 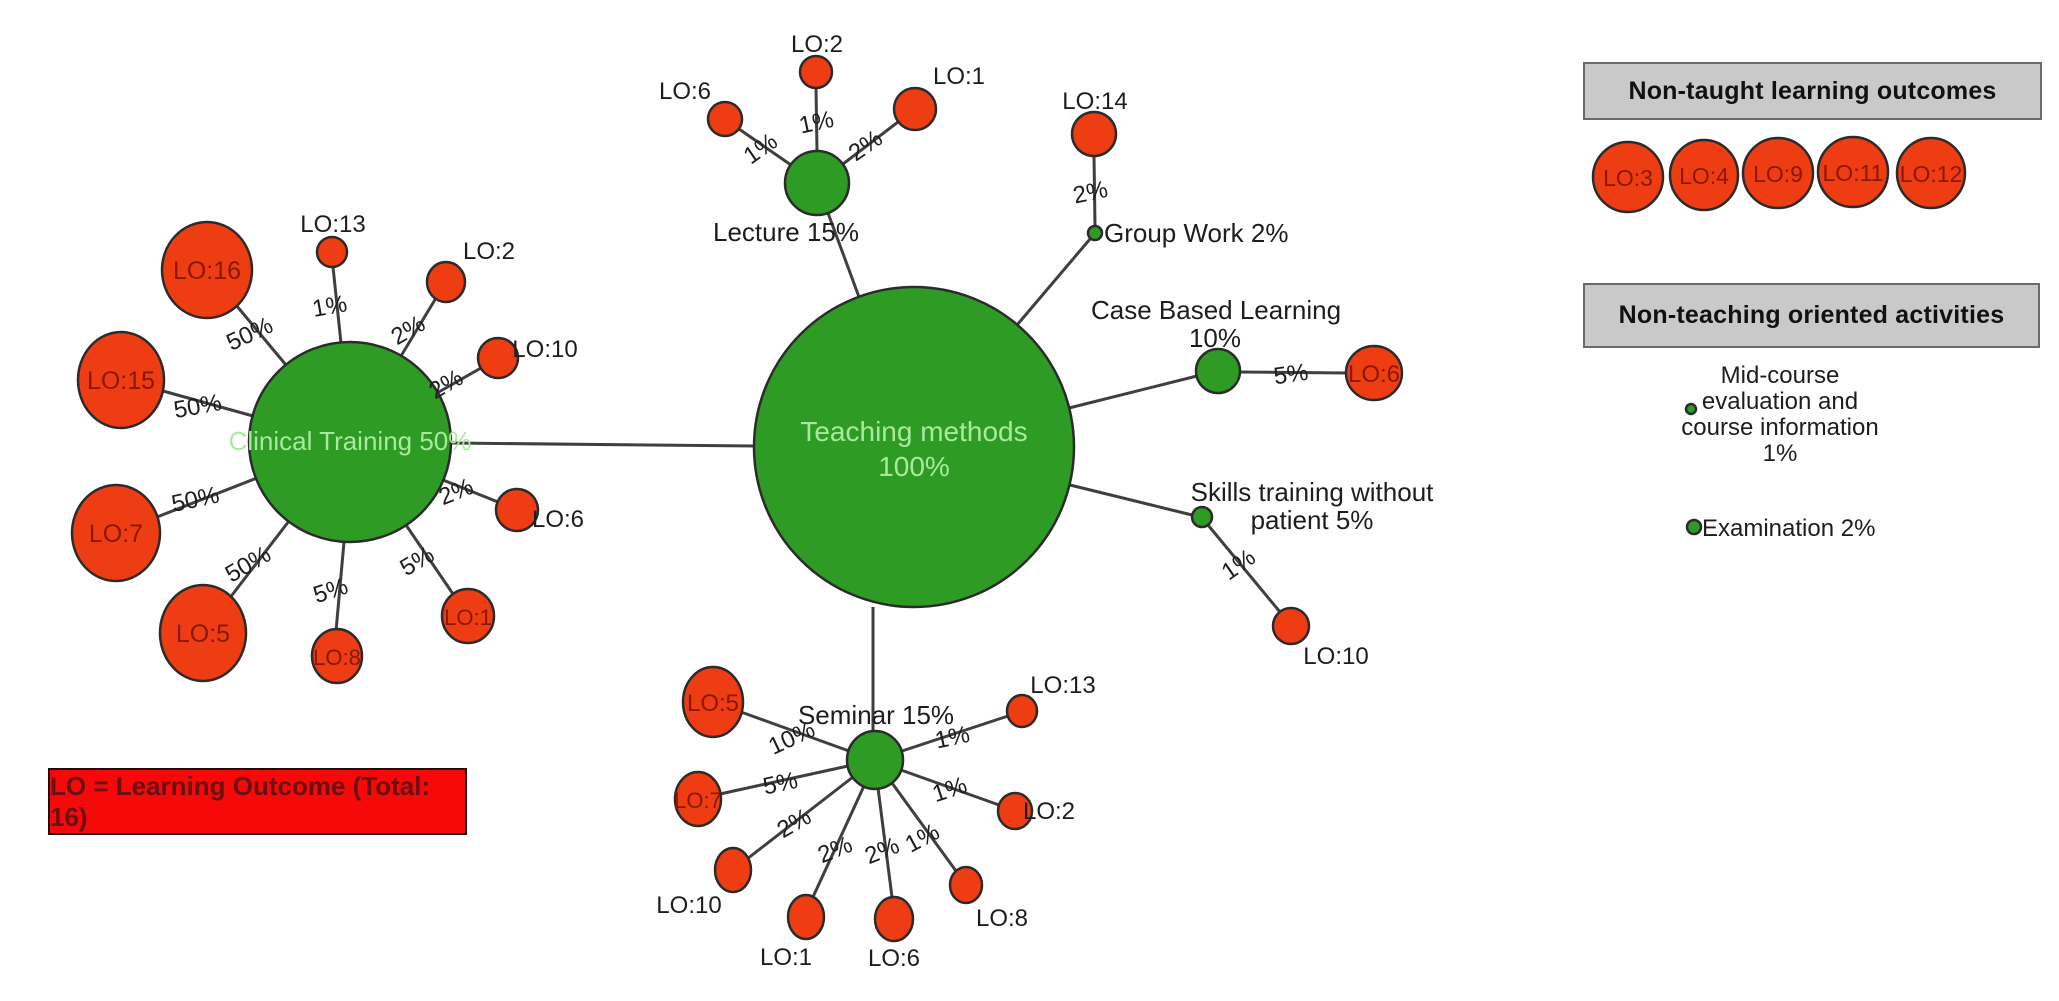 What do you see at coordinates (1216, 310) in the screenshot?
I see `casebased-label-1: Case Based Learning` at bounding box center [1216, 310].